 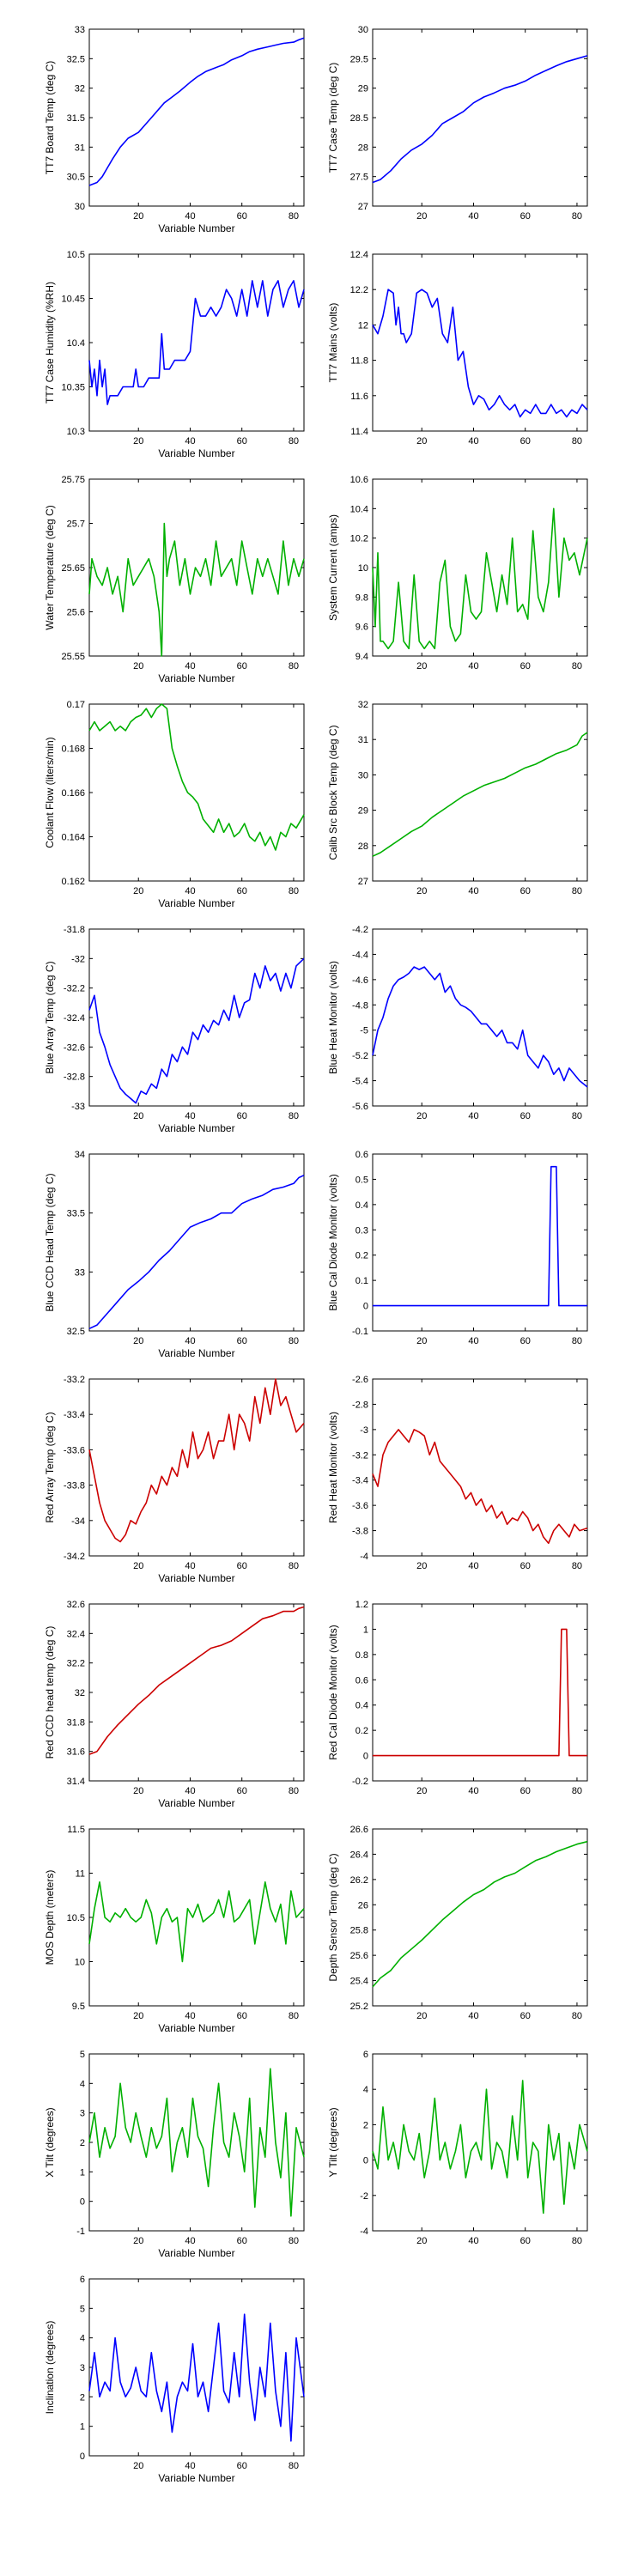 I want to click on y-axis-label: Red Heat Monitor (volts), so click(x=333, y=1467).